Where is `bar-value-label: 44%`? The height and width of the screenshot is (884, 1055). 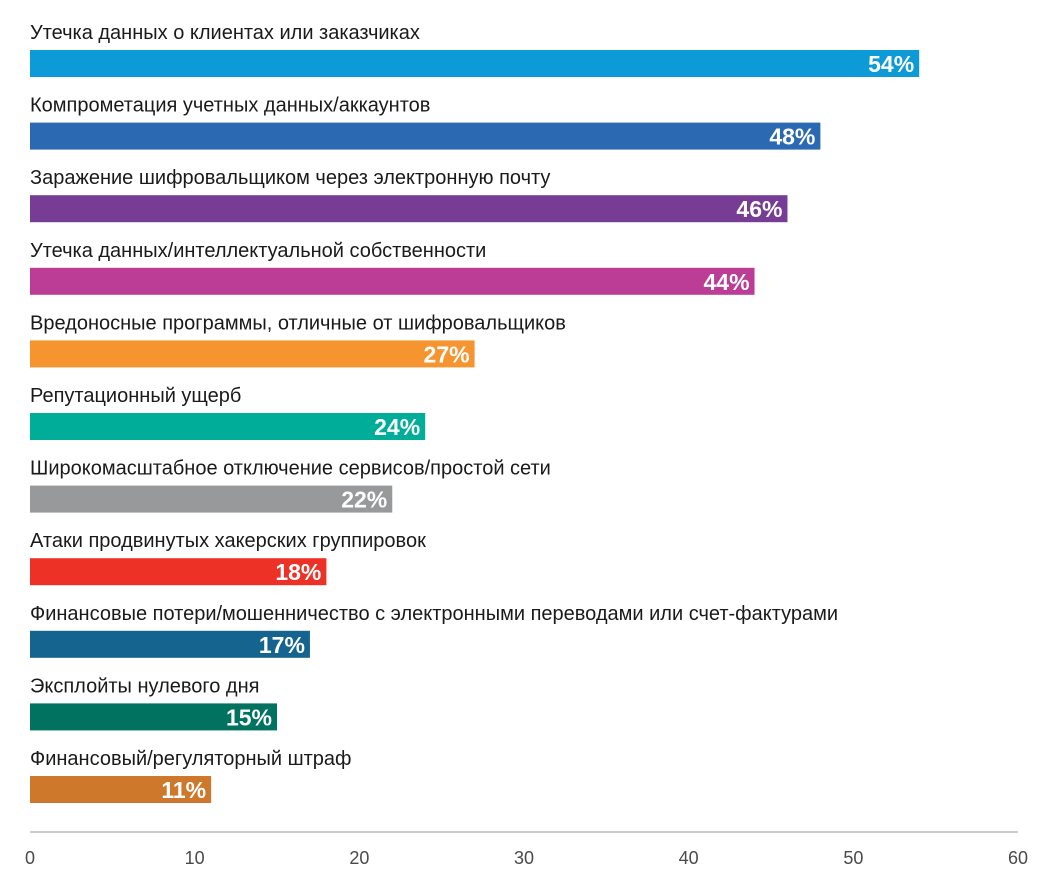 bar-value-label: 44% is located at coordinates (726, 282).